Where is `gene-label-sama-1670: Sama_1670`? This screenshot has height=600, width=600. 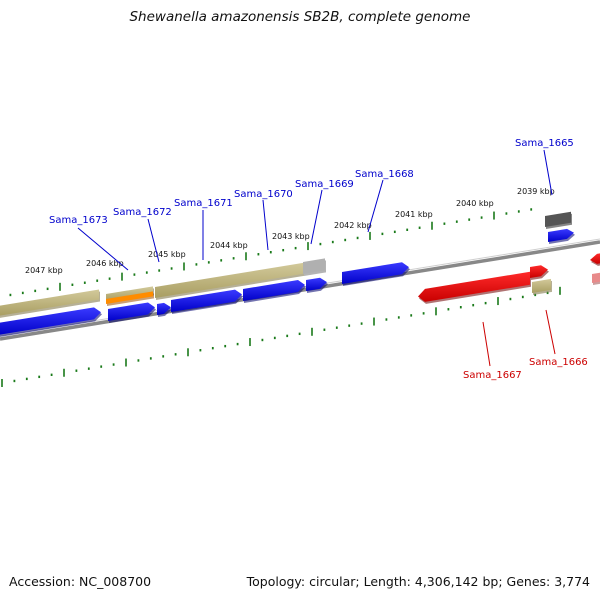 gene-label-sama-1670: Sama_1670 is located at coordinates (263, 194).